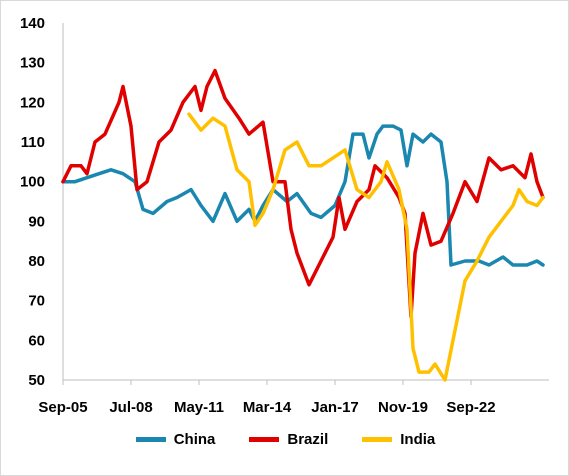  What do you see at coordinates (470, 407) in the screenshot?
I see `x-tick-label: Sep-22` at bounding box center [470, 407].